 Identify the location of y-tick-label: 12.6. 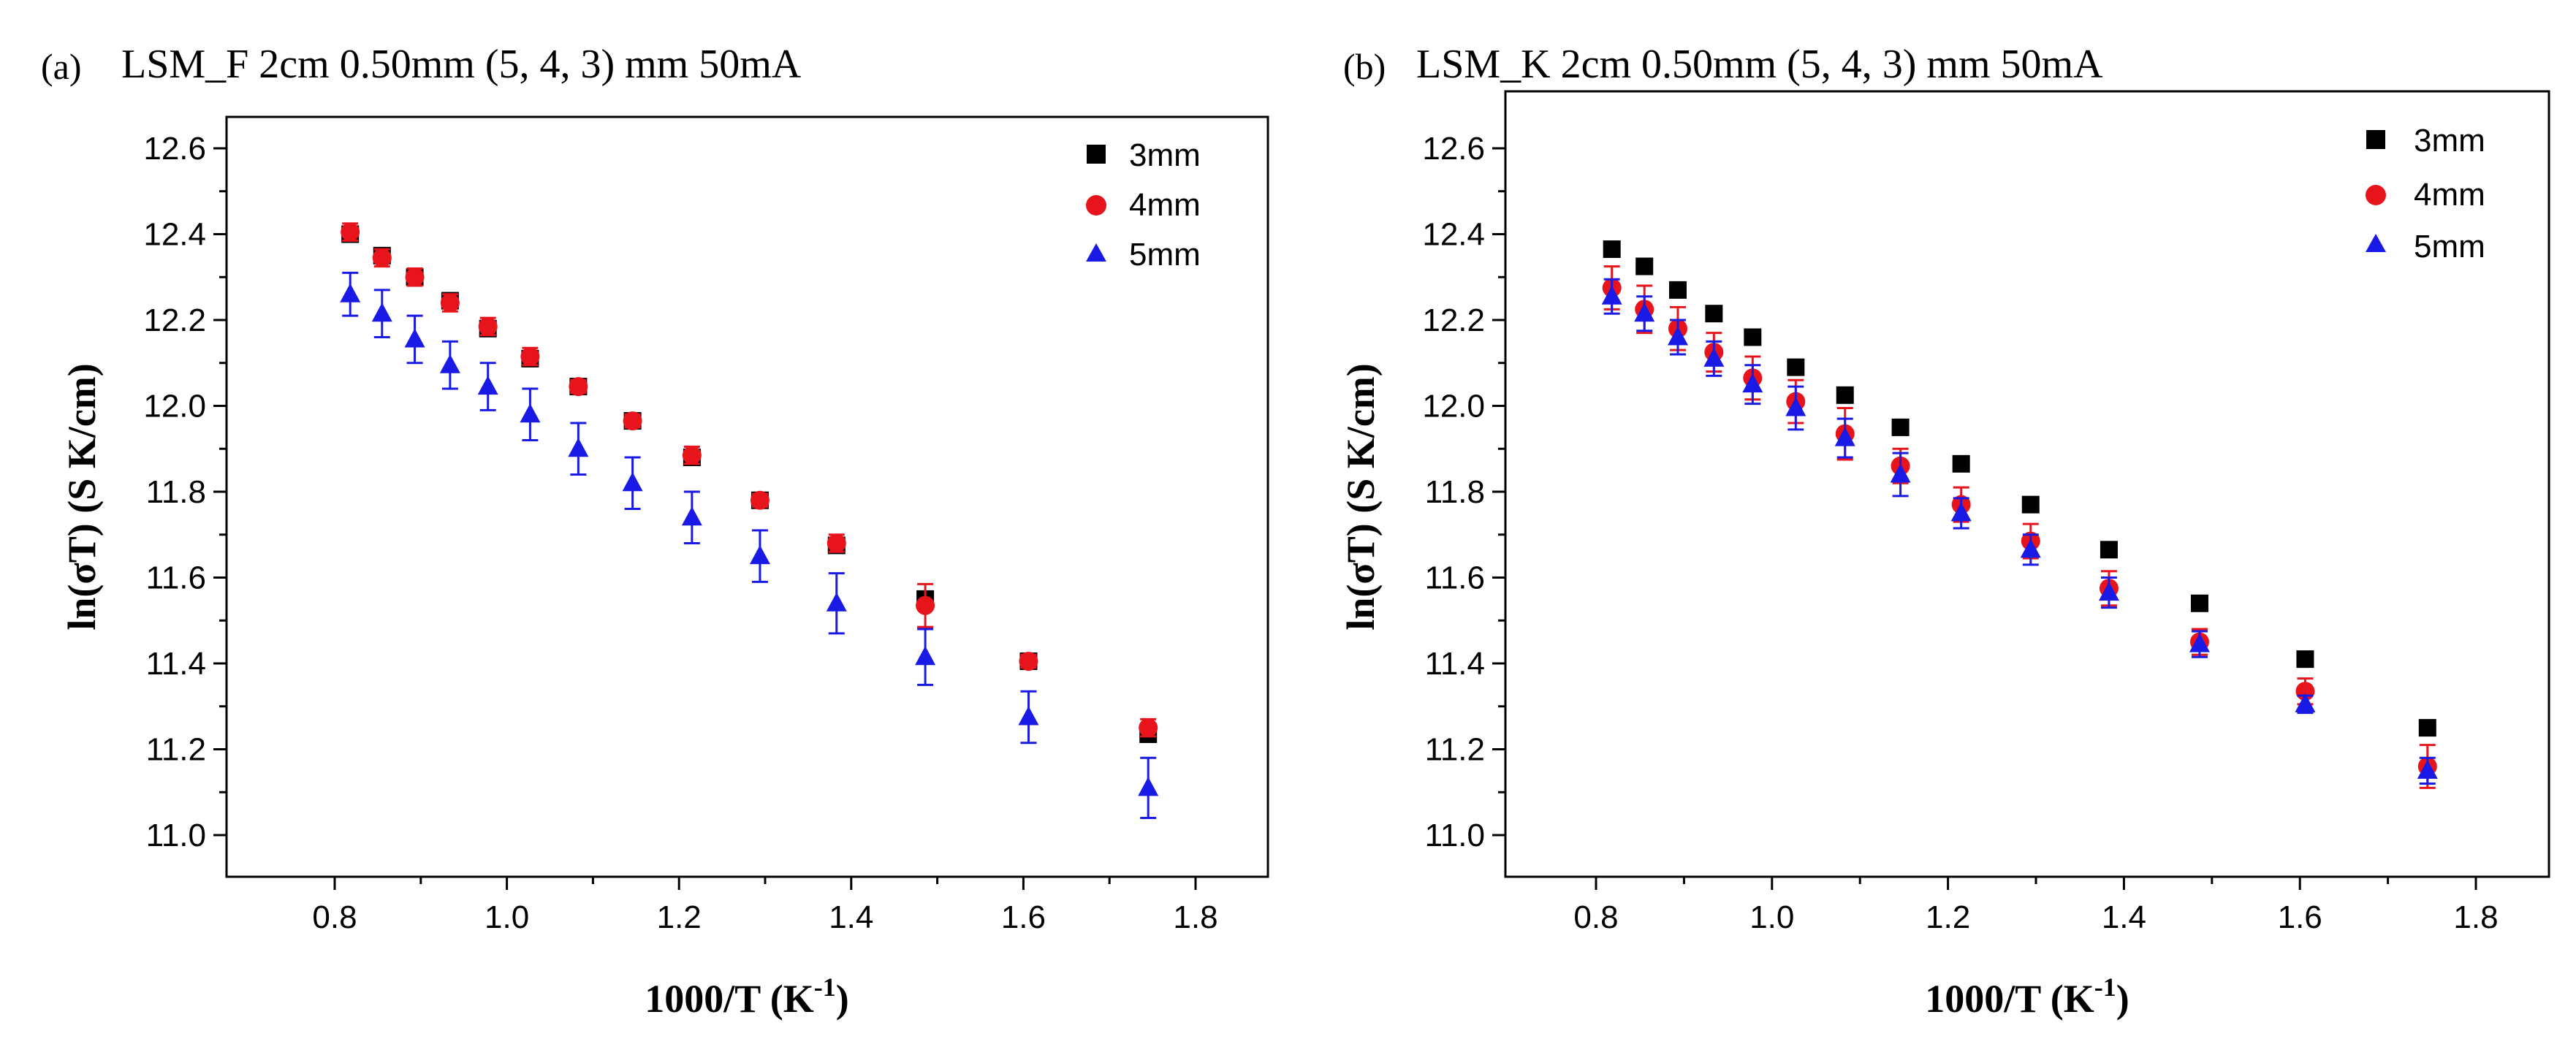
(1453, 149).